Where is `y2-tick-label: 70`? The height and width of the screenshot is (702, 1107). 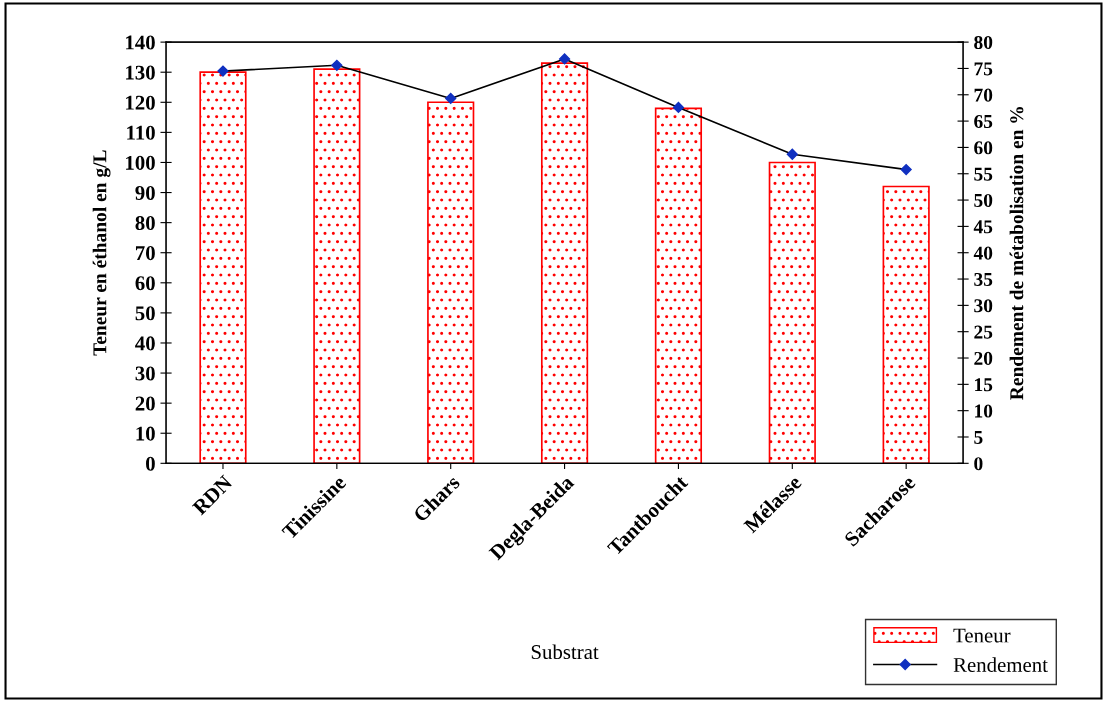 y2-tick-label: 70 is located at coordinates (983, 95).